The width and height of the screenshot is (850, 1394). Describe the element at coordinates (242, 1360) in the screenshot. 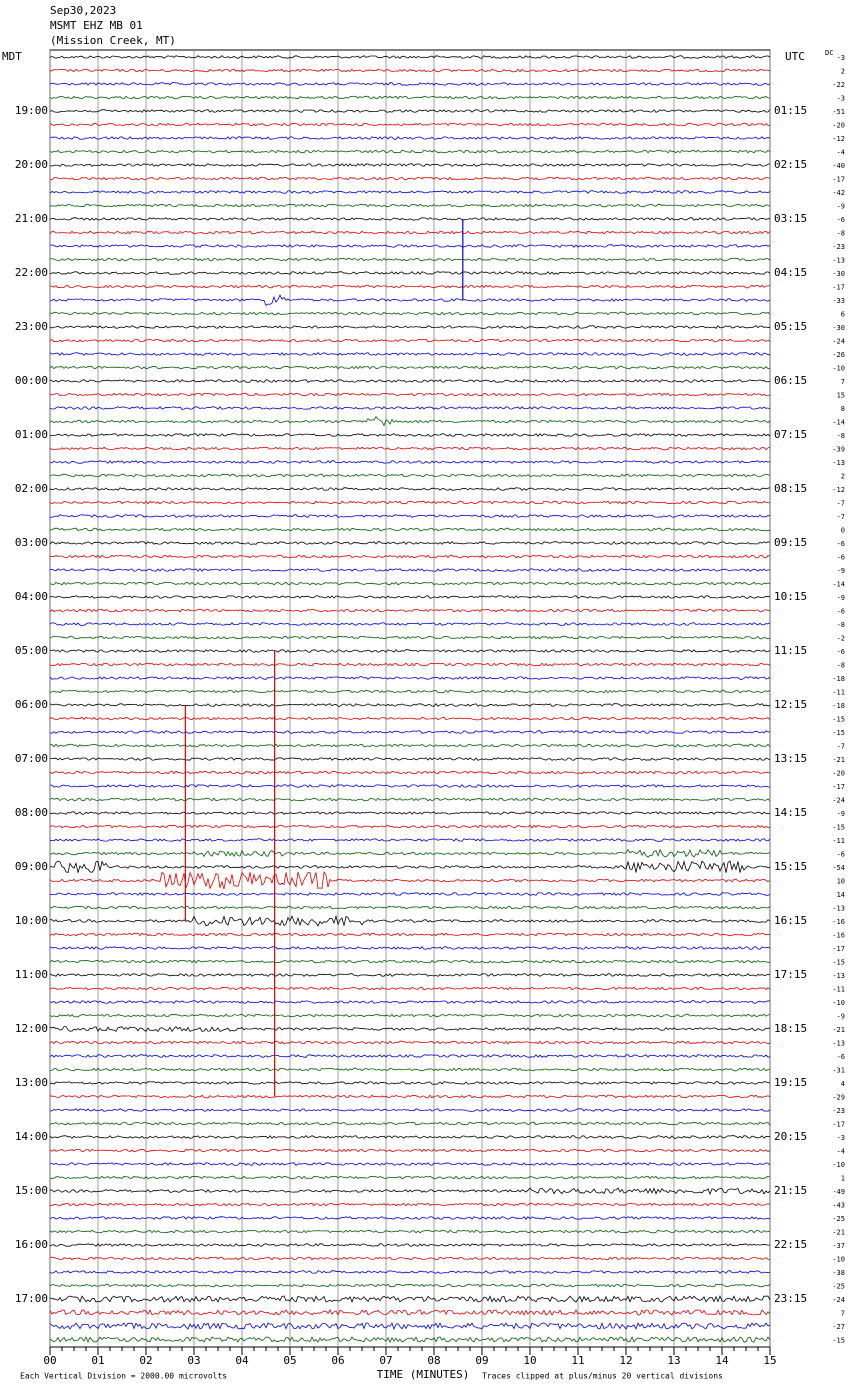

I see `x-tick-label: 04` at that location.